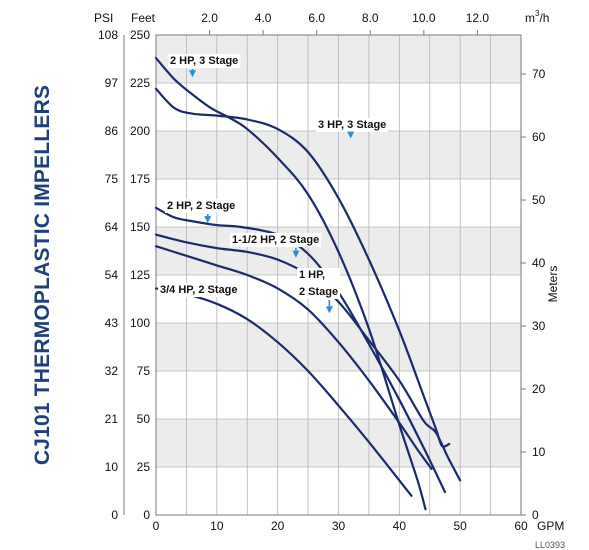 The image size is (589, 550). What do you see at coordinates (550, 526) in the screenshot?
I see `x-axis-unit: GPM` at bounding box center [550, 526].